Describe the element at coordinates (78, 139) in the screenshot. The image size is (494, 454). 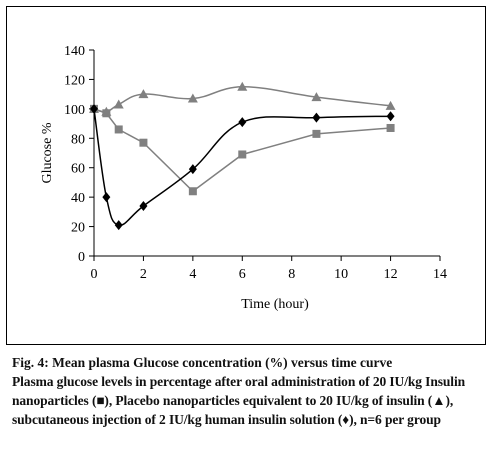
I see `y-tick-label: 80` at that location.